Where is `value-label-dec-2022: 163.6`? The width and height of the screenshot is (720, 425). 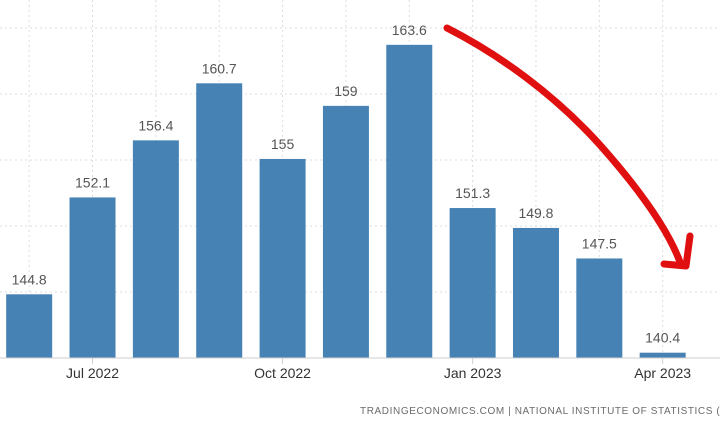
value-label-dec-2022: 163.6 is located at coordinates (409, 30).